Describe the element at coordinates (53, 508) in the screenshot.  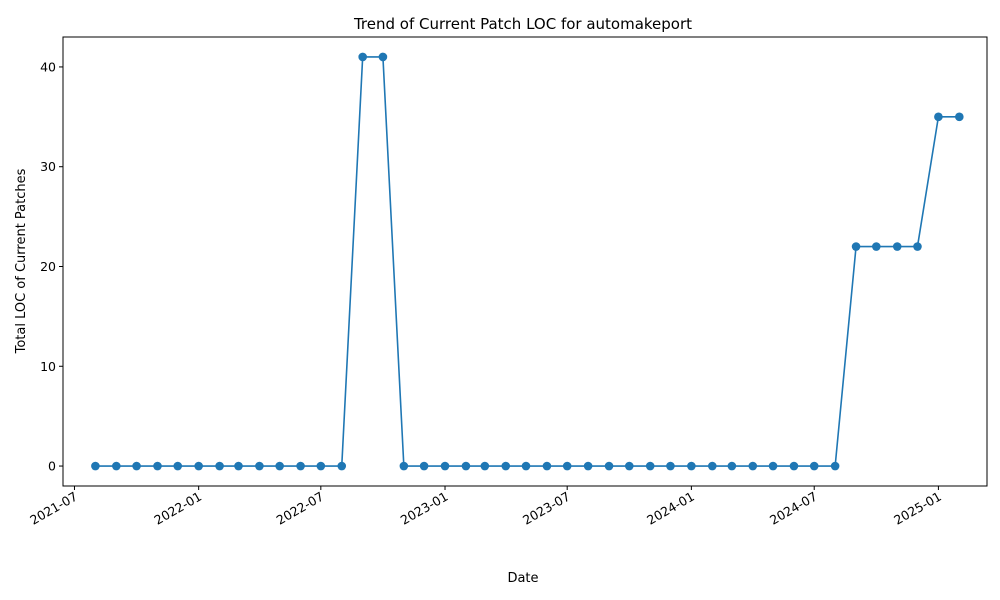
I see `x-tick-label: 2021-07` at that location.